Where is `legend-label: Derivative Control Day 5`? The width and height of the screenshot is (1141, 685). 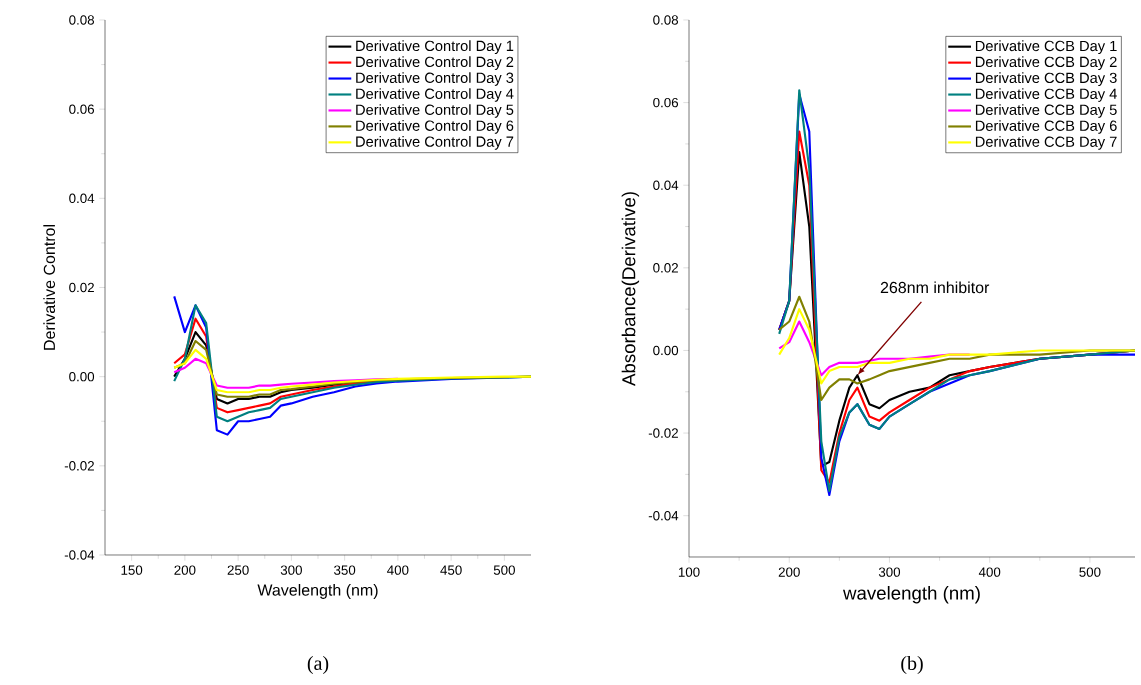 legend-label: Derivative Control Day 5 is located at coordinates (435, 111).